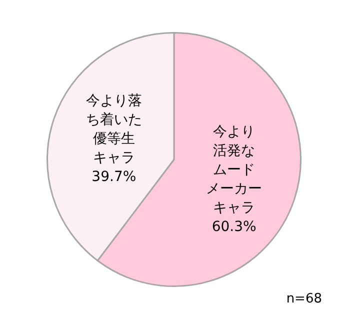 The width and height of the screenshot is (360, 331). Describe the element at coordinates (114, 129) in the screenshot. I see `slice-label: 今より落ち着いた優等生キャラ` at that location.